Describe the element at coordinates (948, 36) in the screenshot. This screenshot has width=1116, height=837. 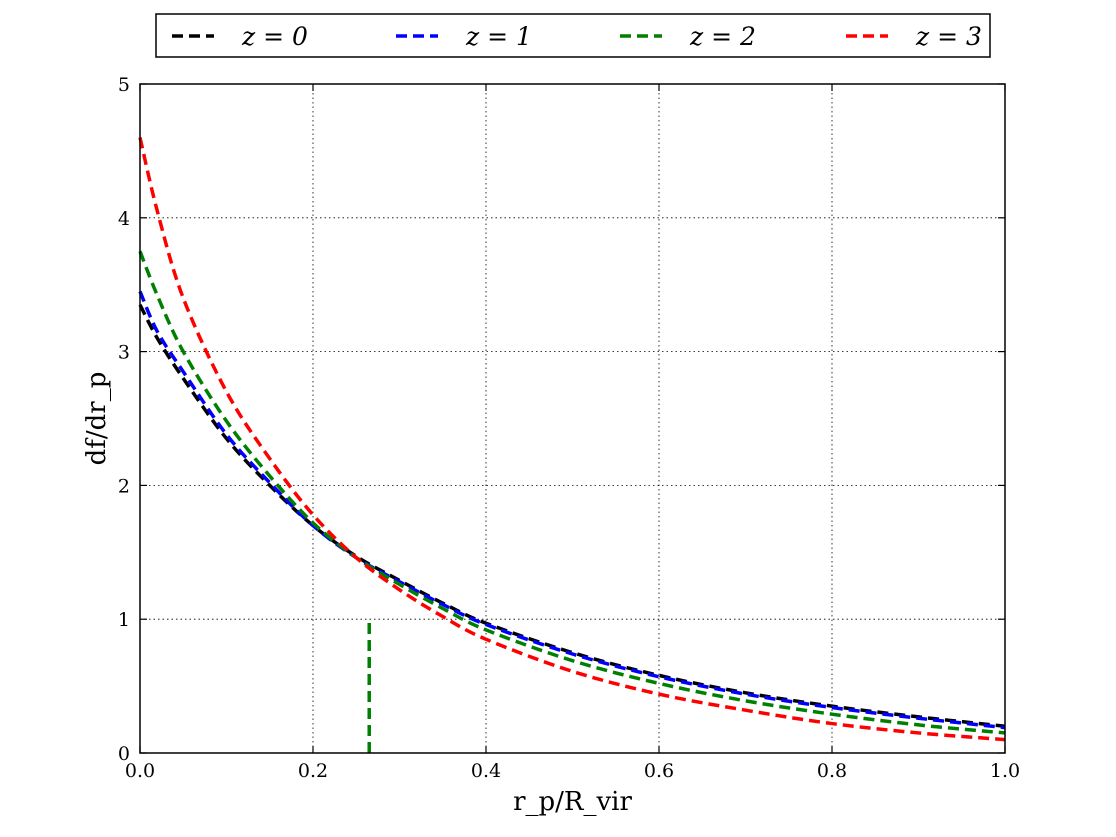
I see `legend-label: z = 3` at that location.